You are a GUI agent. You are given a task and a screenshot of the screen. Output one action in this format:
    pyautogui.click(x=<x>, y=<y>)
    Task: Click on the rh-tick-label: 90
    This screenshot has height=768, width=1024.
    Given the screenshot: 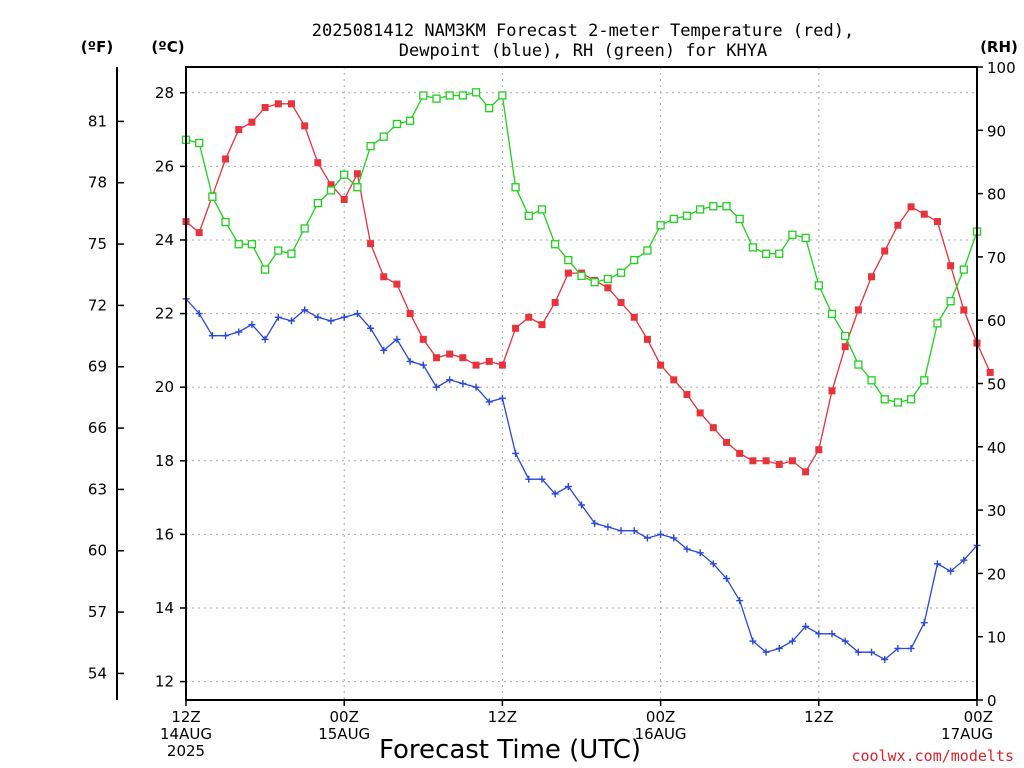 What is the action you would take?
    pyautogui.click(x=996, y=131)
    